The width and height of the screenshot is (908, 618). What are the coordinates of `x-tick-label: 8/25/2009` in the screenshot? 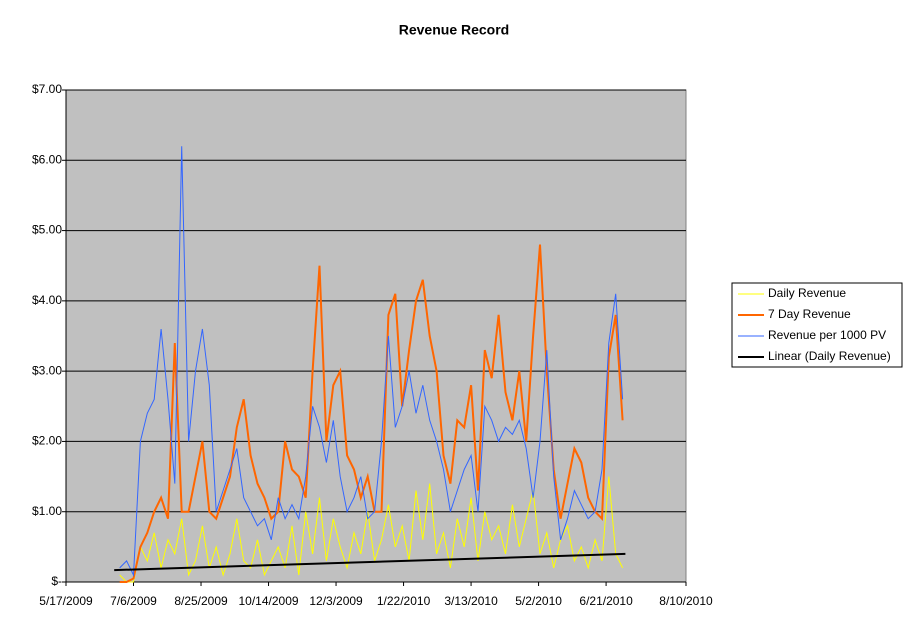 It's located at (201, 601).